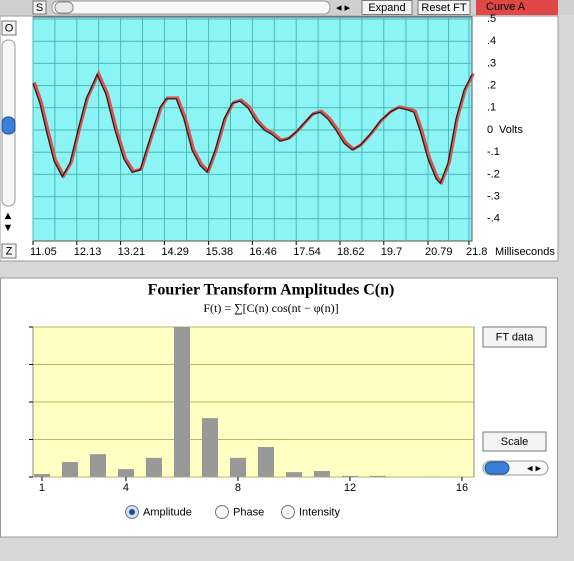 This screenshot has height=561, width=574. Describe the element at coordinates (43, 252) in the screenshot. I see `x-tick-label: 11.05` at that location.